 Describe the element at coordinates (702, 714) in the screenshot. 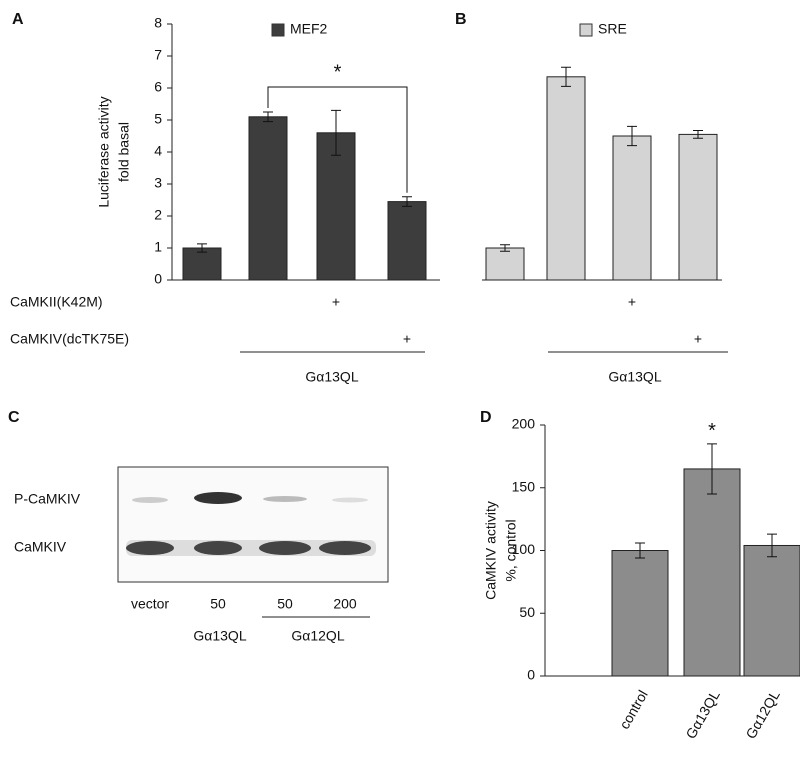

I see `x-tick-label: Gα13QL` at that location.